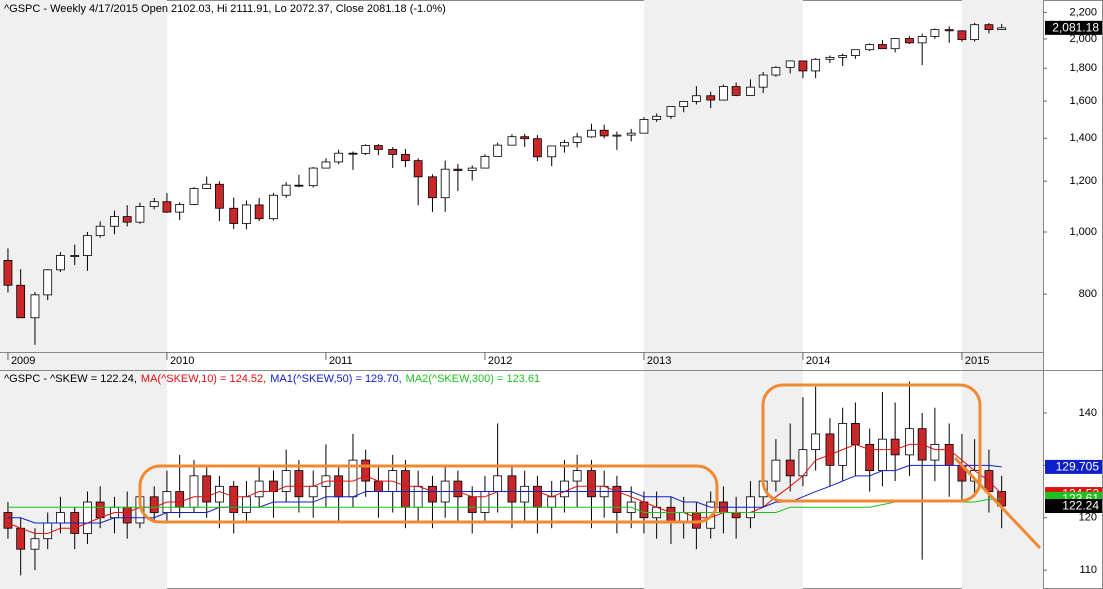  Describe the element at coordinates (1083, 101) in the screenshot. I see `y-tick-label: 1,600` at that location.